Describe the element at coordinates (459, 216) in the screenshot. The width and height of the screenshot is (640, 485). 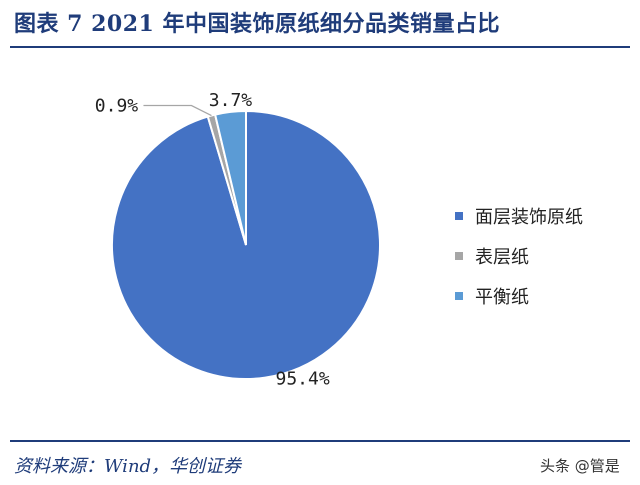
I see `legend-swatch-surface-paper` at that location.